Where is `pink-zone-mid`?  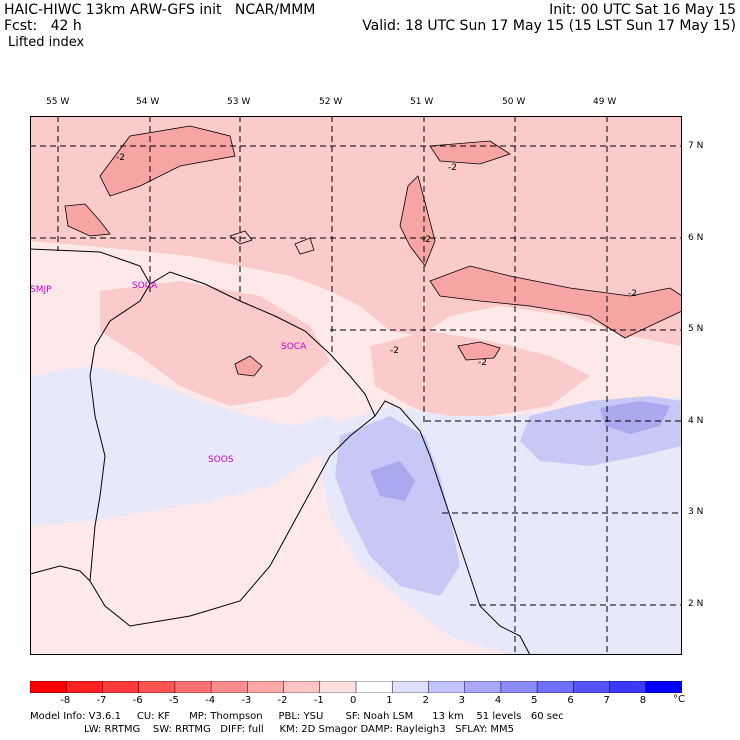 pink-zone-mid is located at coordinates (480, 376).